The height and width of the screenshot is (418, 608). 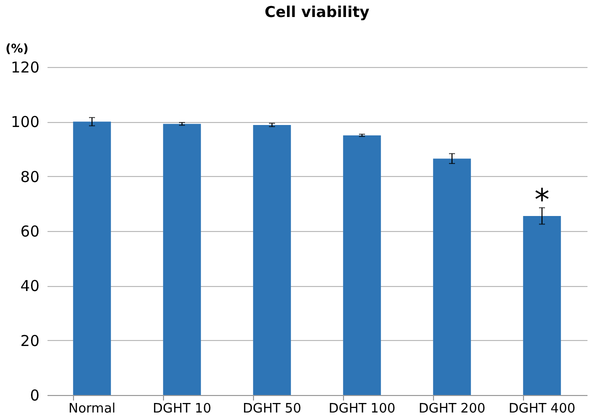 I want to click on y-tick-label: 20, so click(x=30, y=341).